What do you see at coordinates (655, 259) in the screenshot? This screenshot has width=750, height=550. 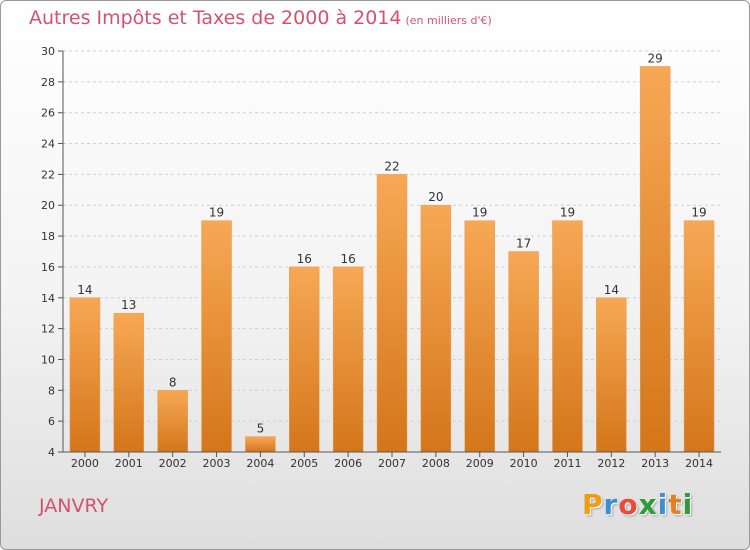 I see `bar-2013` at bounding box center [655, 259].